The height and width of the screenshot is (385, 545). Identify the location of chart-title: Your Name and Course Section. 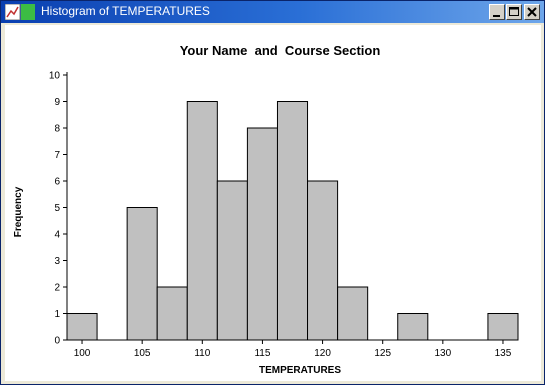
(280, 50).